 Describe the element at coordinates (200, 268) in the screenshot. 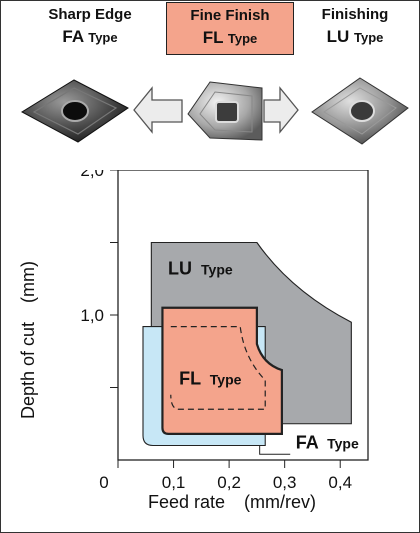

I see `lu-region-label: LU Type` at that location.